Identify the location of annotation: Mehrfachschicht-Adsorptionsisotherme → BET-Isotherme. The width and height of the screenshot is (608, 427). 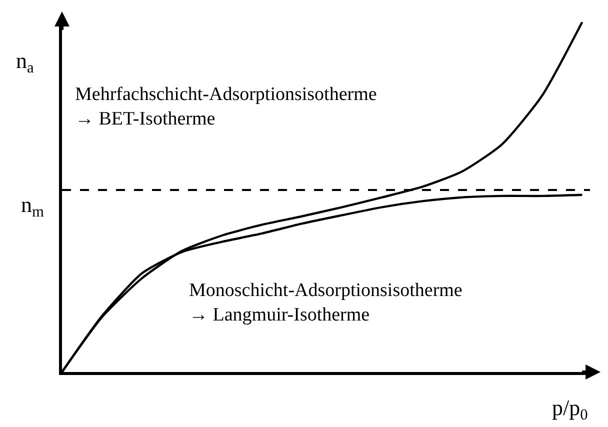
(226, 107).